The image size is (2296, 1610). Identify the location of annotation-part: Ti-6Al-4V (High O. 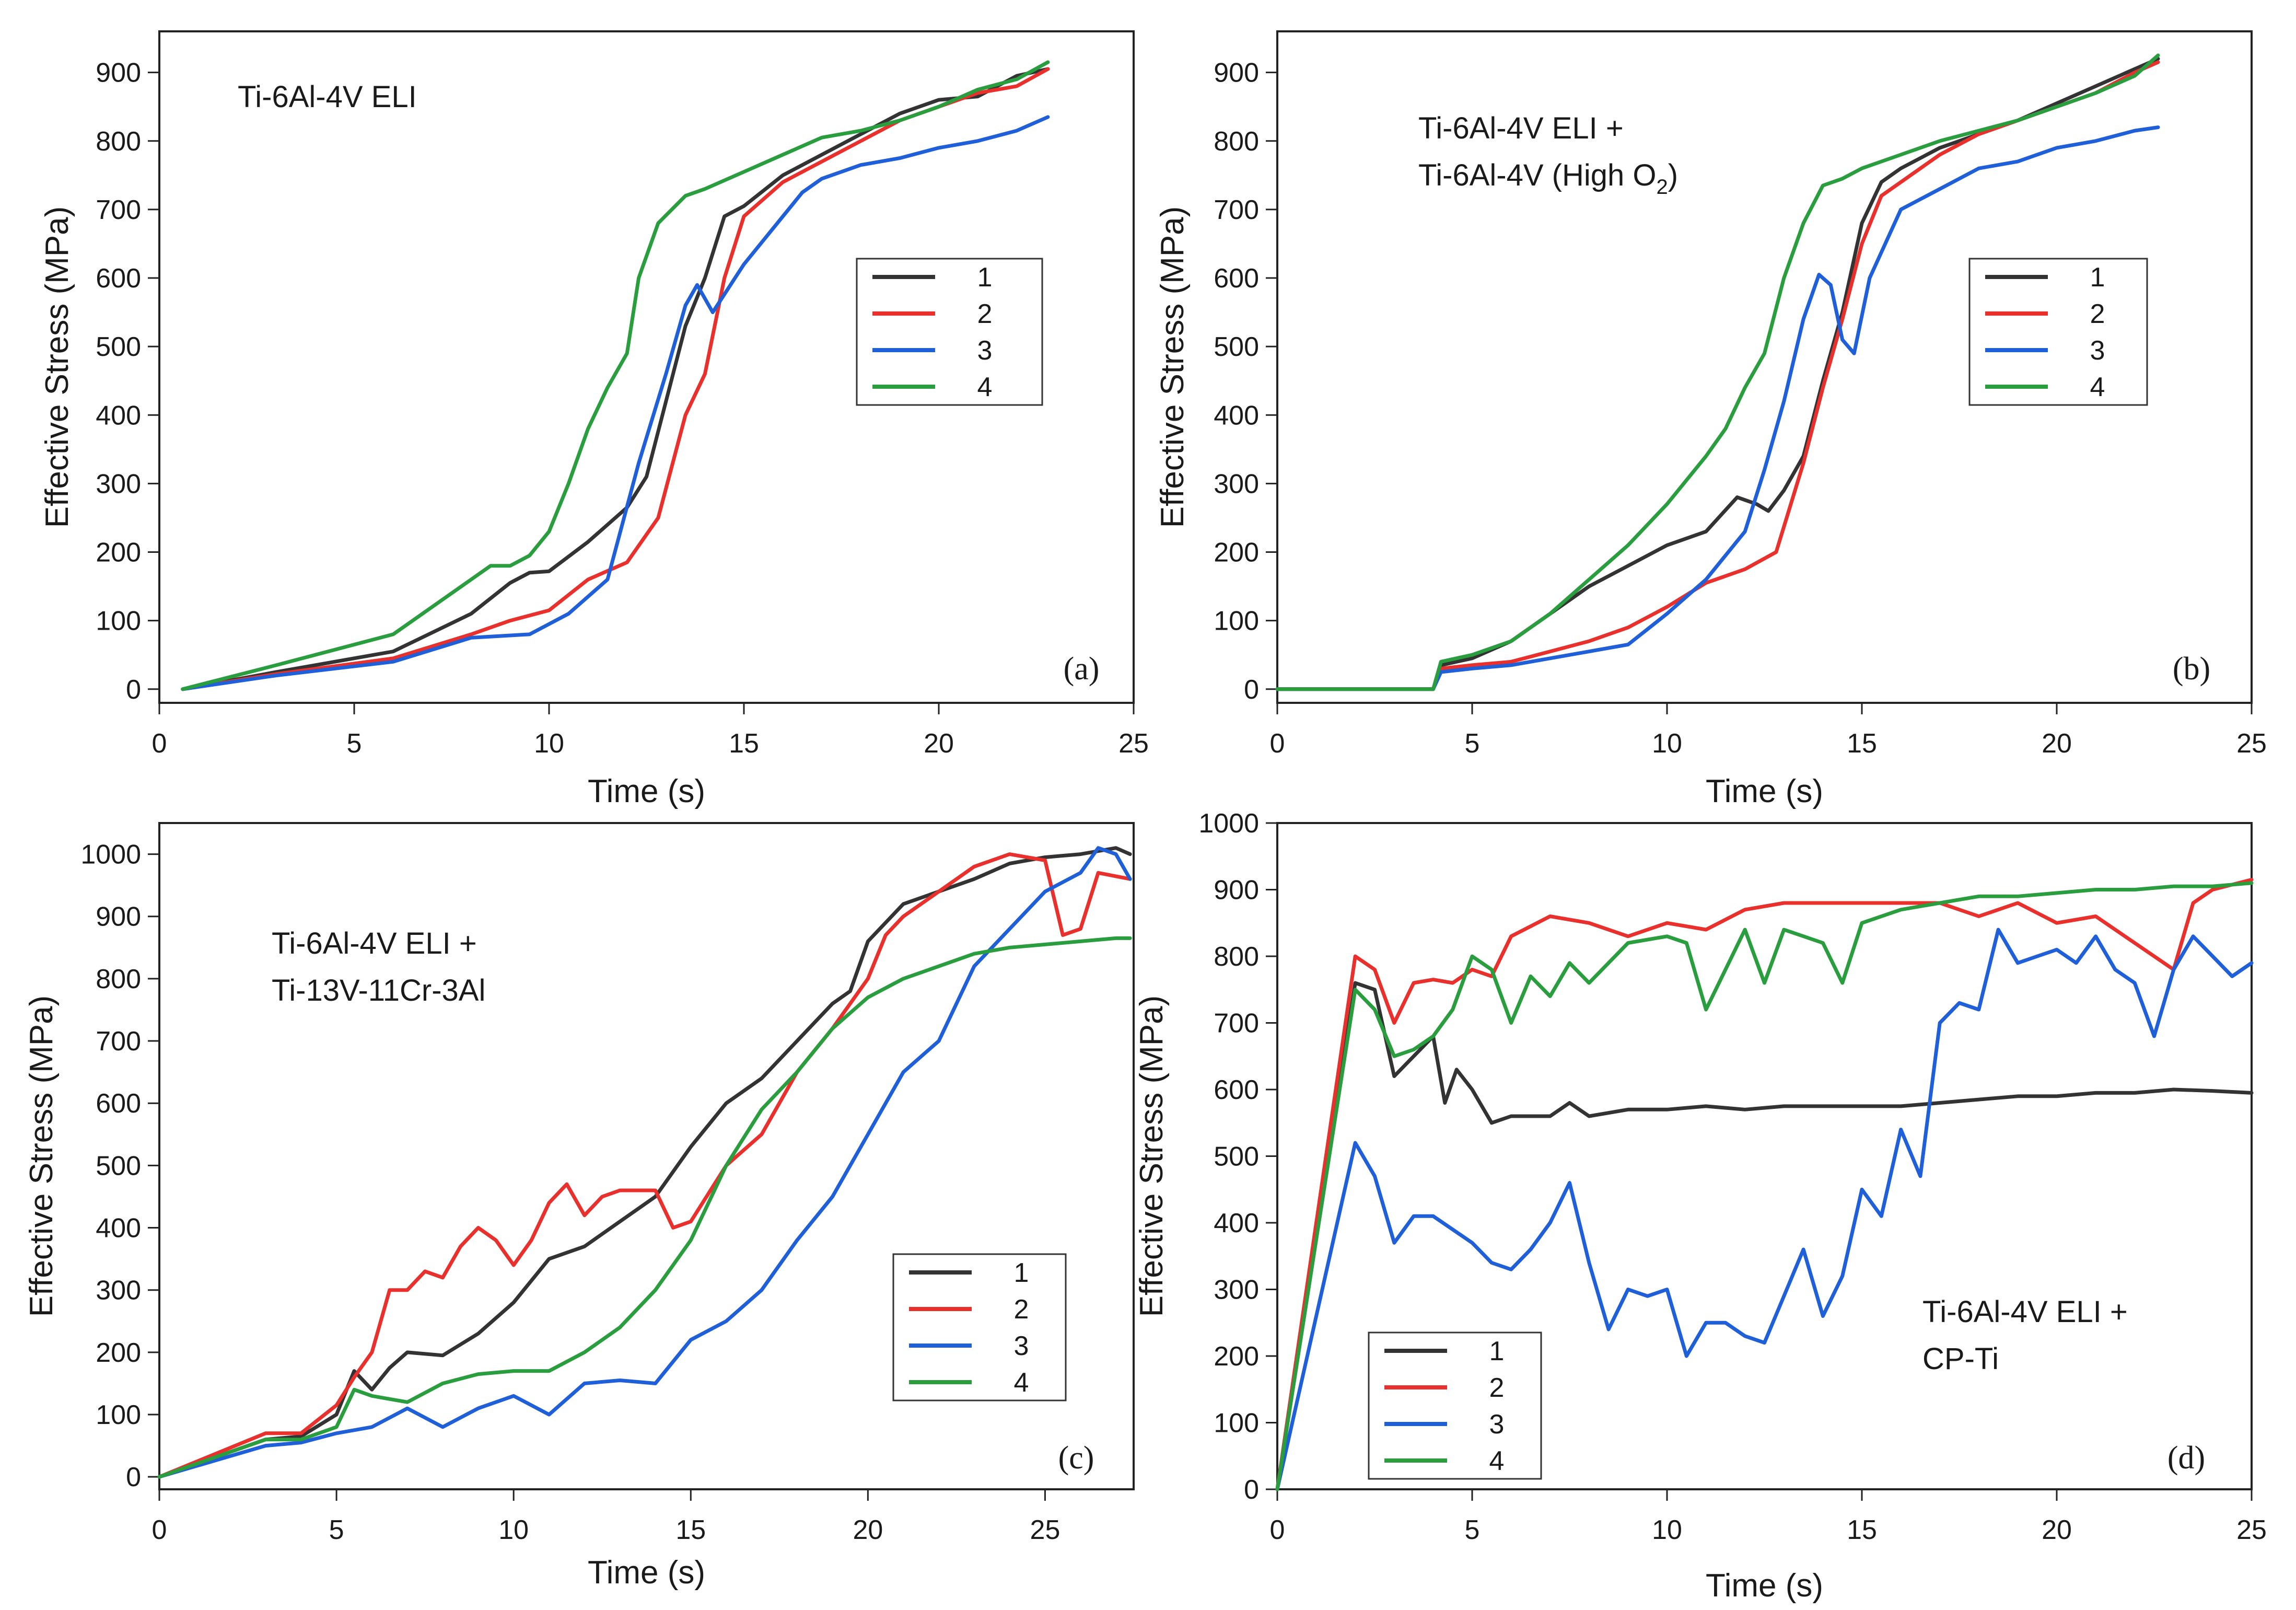
(1537, 175).